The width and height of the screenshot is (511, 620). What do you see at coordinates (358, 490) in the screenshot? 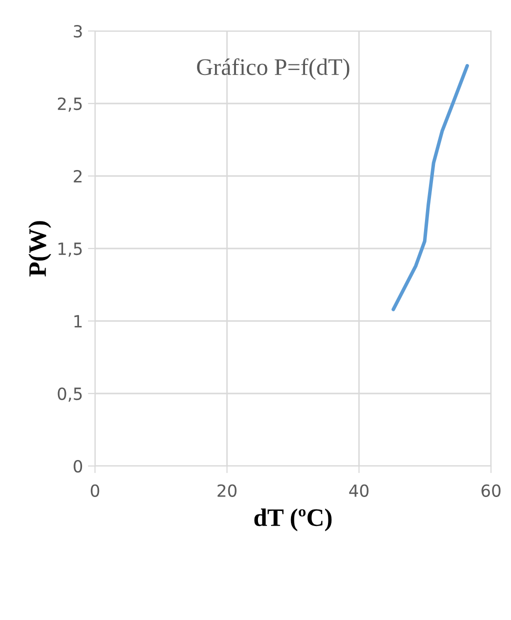
I see `x-tick-label: 40` at bounding box center [358, 490].